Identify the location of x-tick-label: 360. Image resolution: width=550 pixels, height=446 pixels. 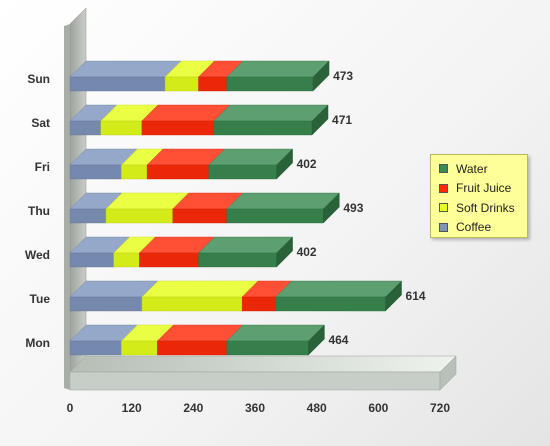
(255, 408).